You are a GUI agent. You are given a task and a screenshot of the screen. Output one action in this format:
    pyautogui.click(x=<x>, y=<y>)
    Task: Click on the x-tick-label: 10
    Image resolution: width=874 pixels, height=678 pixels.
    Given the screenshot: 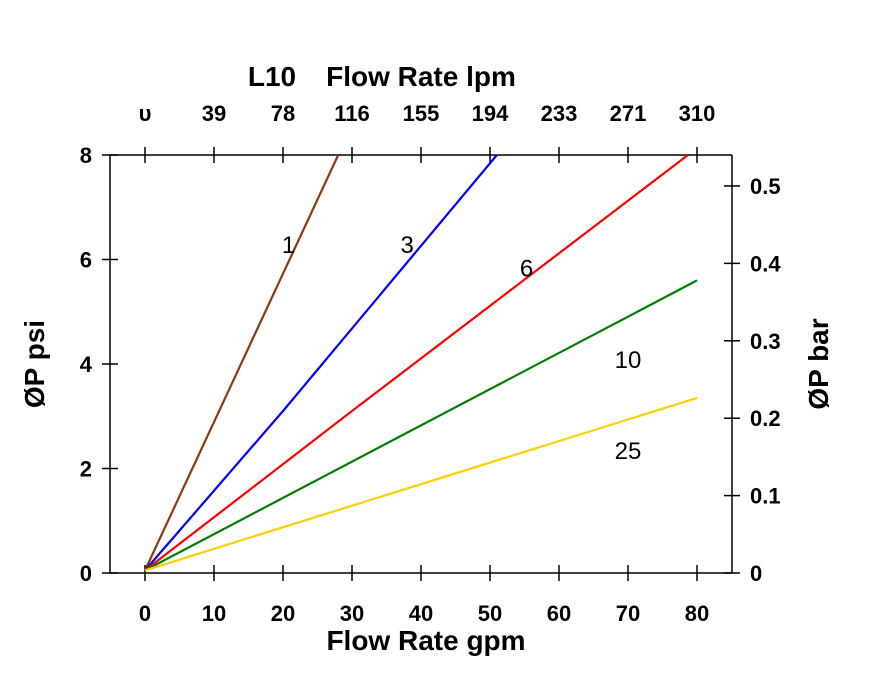 What is the action you would take?
    pyautogui.click(x=214, y=613)
    